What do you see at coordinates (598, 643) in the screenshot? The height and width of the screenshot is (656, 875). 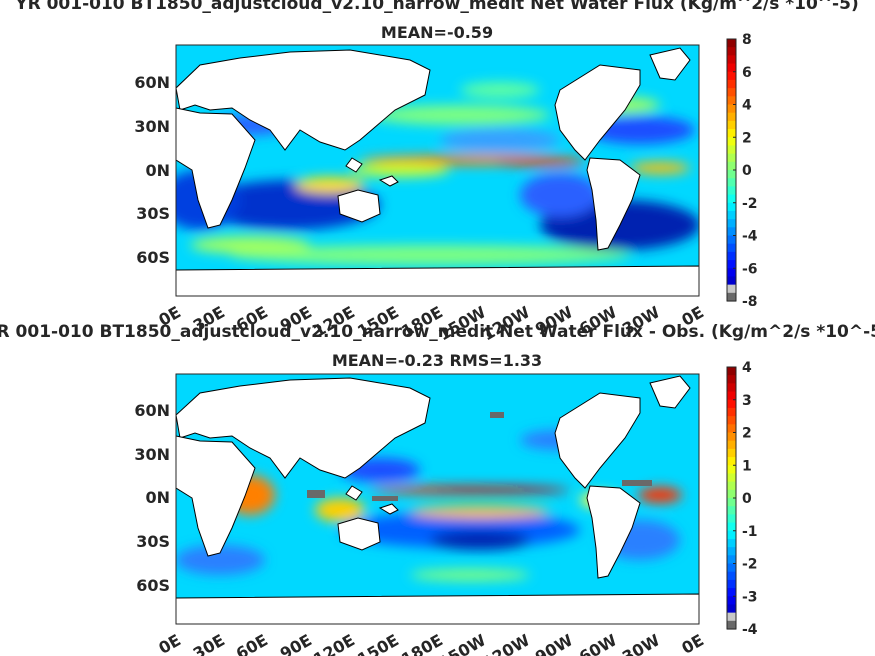 I see `panel-2-x-tick-10: 60W` at bounding box center [598, 643].